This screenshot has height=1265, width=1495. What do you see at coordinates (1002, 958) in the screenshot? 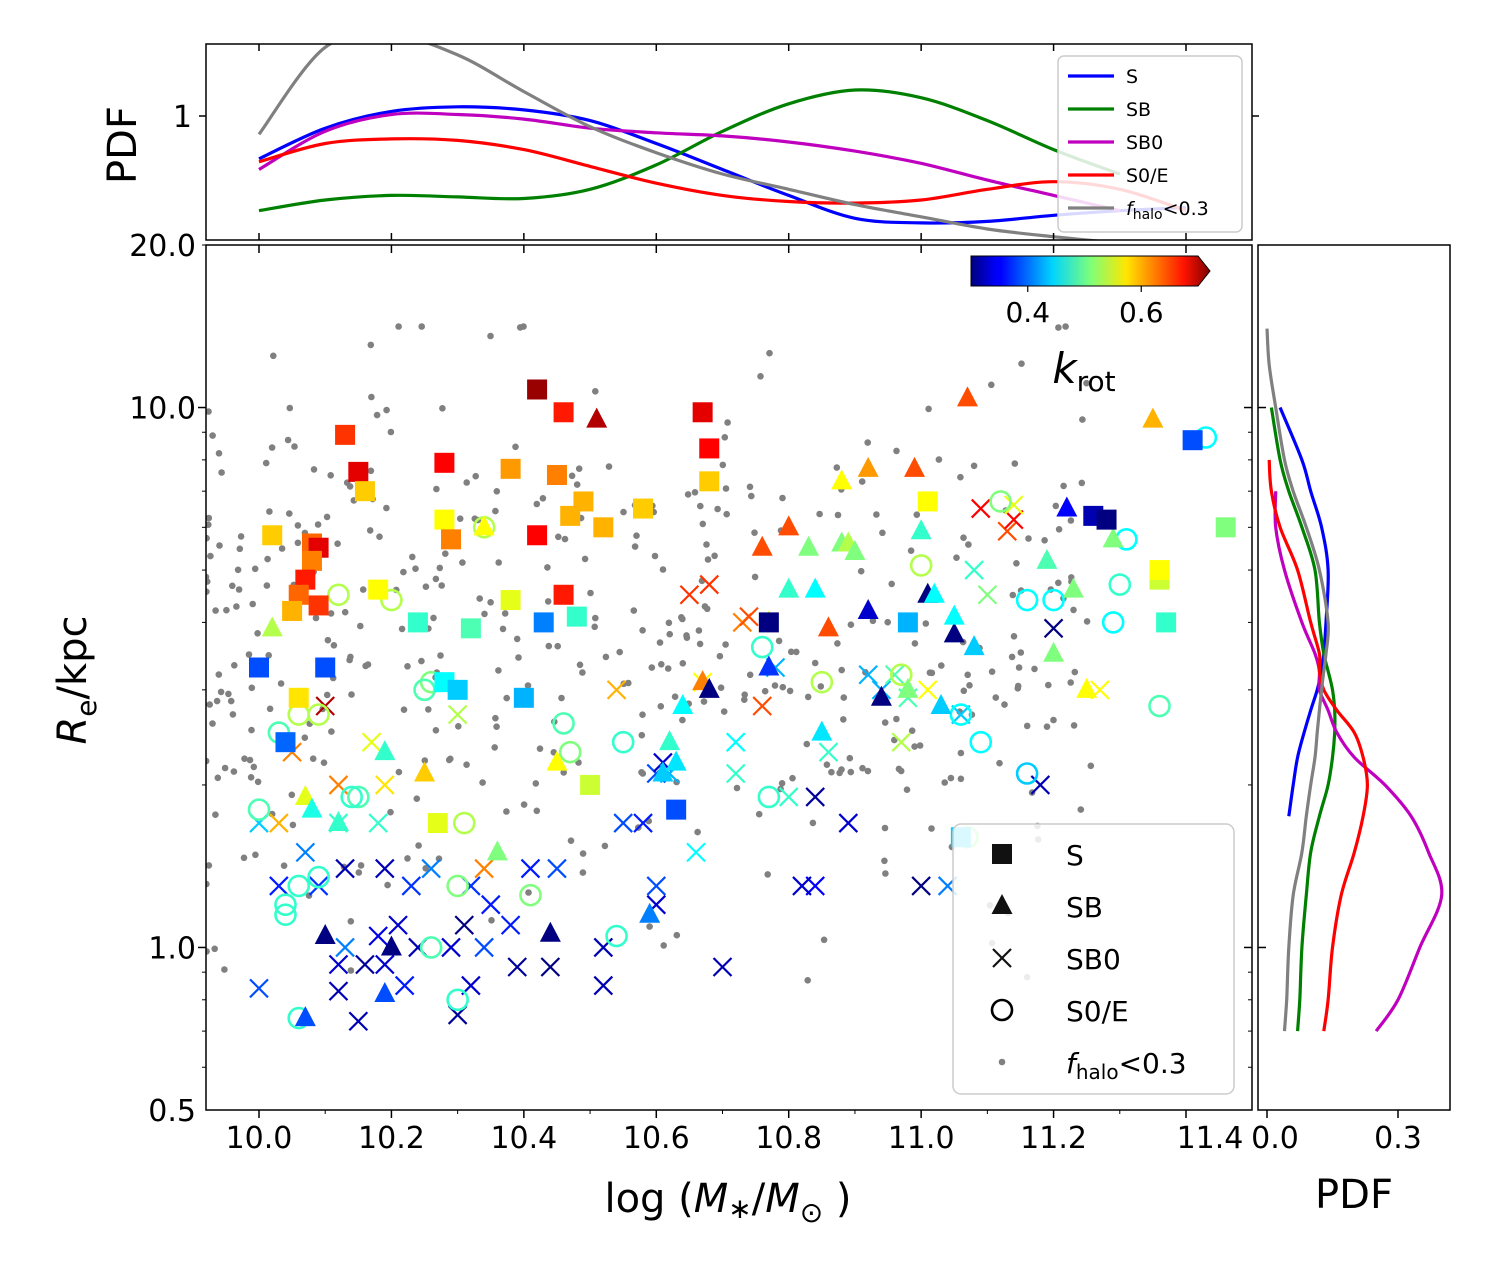
I see `legend-marker-x-stroke-b` at bounding box center [1002, 958].